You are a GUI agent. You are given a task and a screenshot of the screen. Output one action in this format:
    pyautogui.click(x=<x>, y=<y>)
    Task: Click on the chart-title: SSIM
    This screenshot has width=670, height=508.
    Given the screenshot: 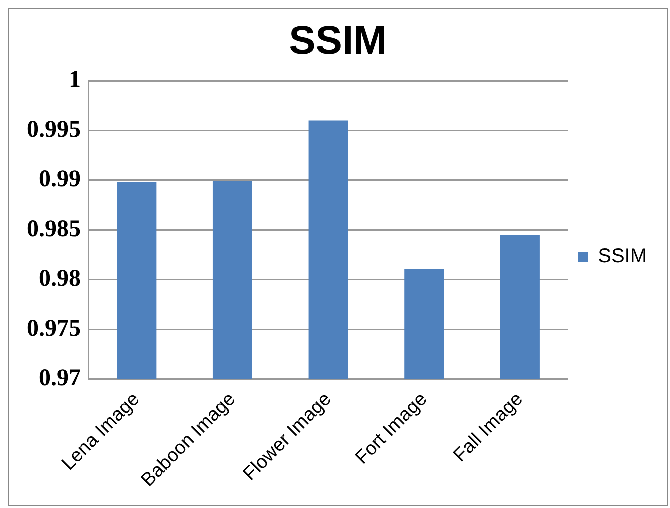 What is the action you would take?
    pyautogui.click(x=338, y=41)
    